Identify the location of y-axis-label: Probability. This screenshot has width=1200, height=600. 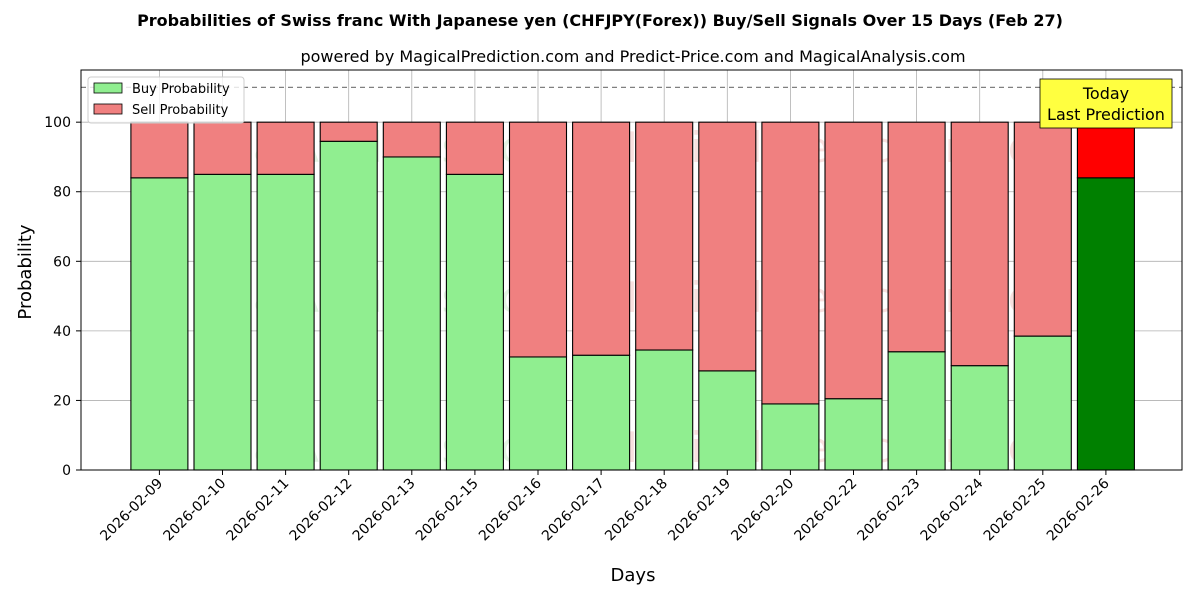
(25, 271).